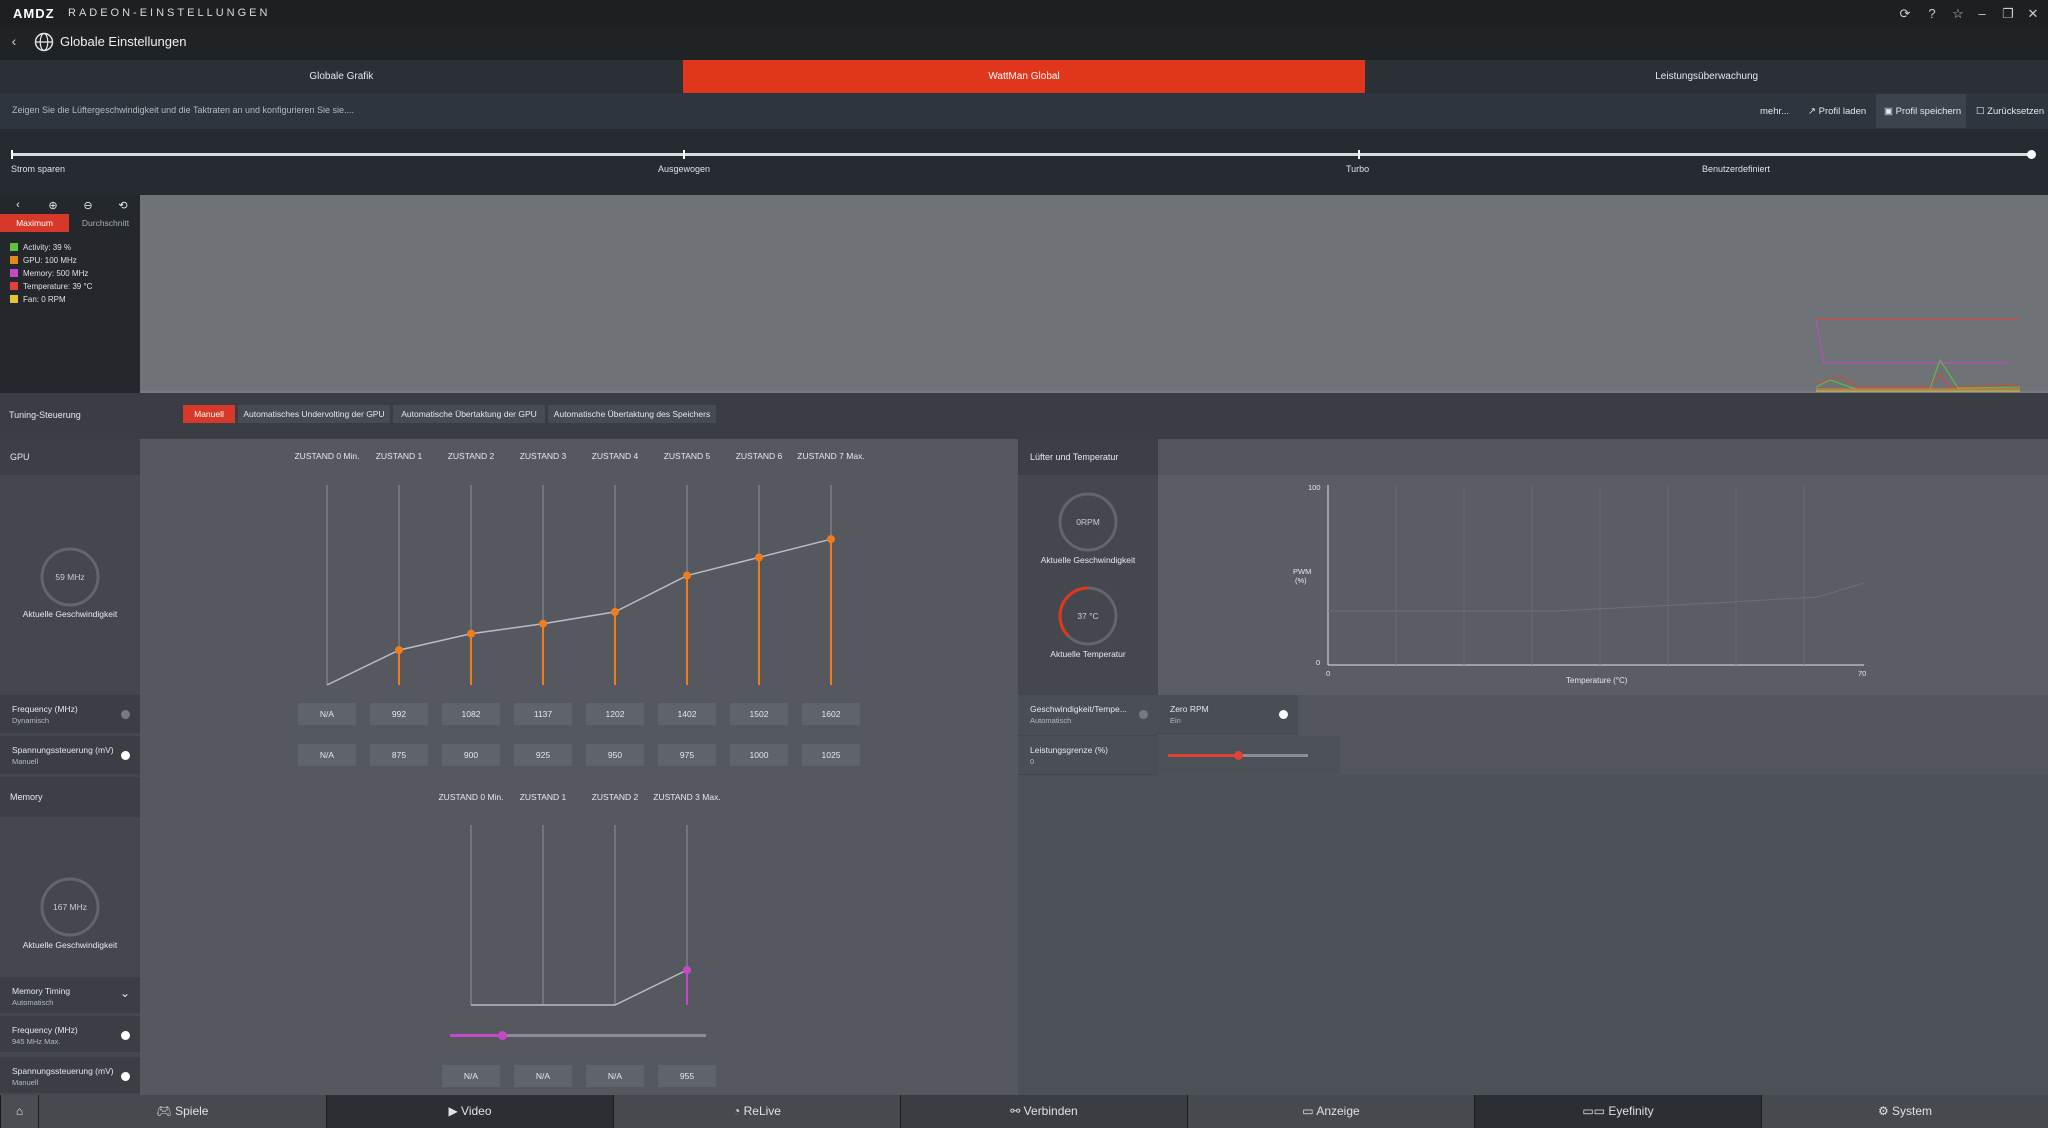 Image resolution: width=2048 pixels, height=1128 pixels. I want to click on legend-temperature: Temperature: 39 °C, so click(51, 288).